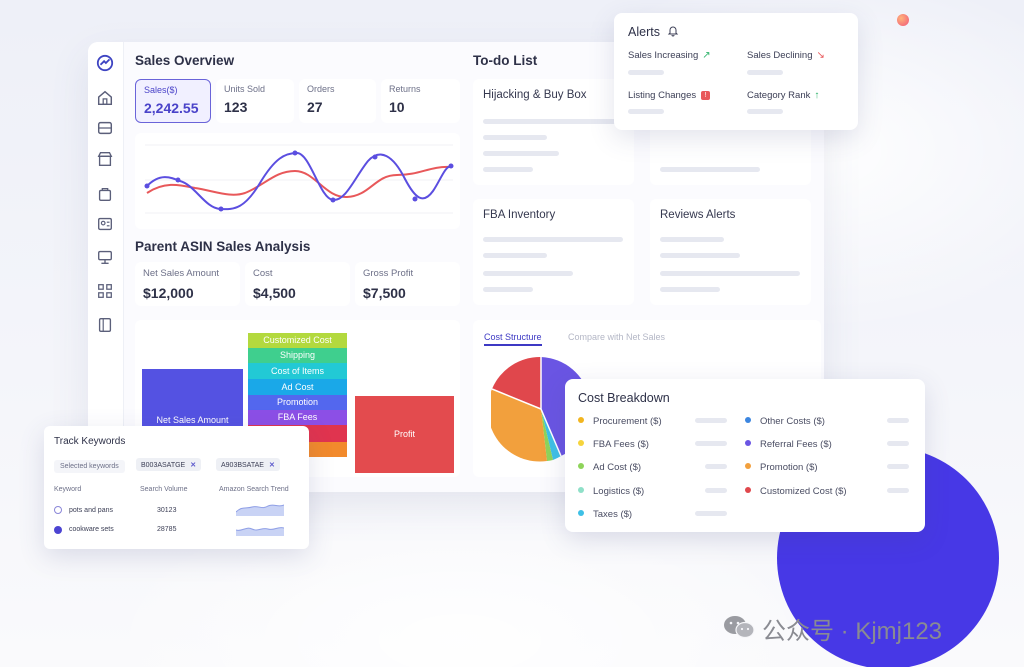  What do you see at coordinates (621, 444) in the screenshot?
I see `legend-label: FBA Fees ($)` at bounding box center [621, 444].